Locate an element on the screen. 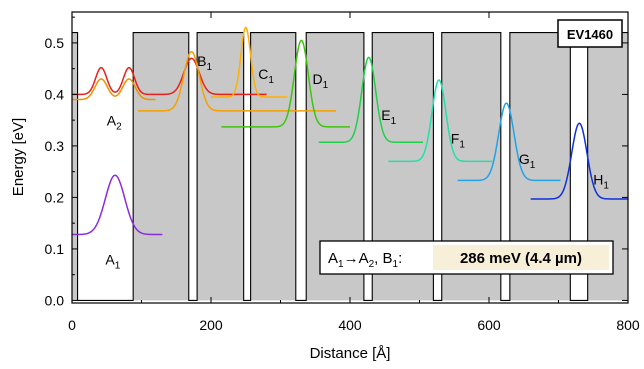 This screenshot has width=644, height=369. state-label-letter: C is located at coordinates (263, 74).